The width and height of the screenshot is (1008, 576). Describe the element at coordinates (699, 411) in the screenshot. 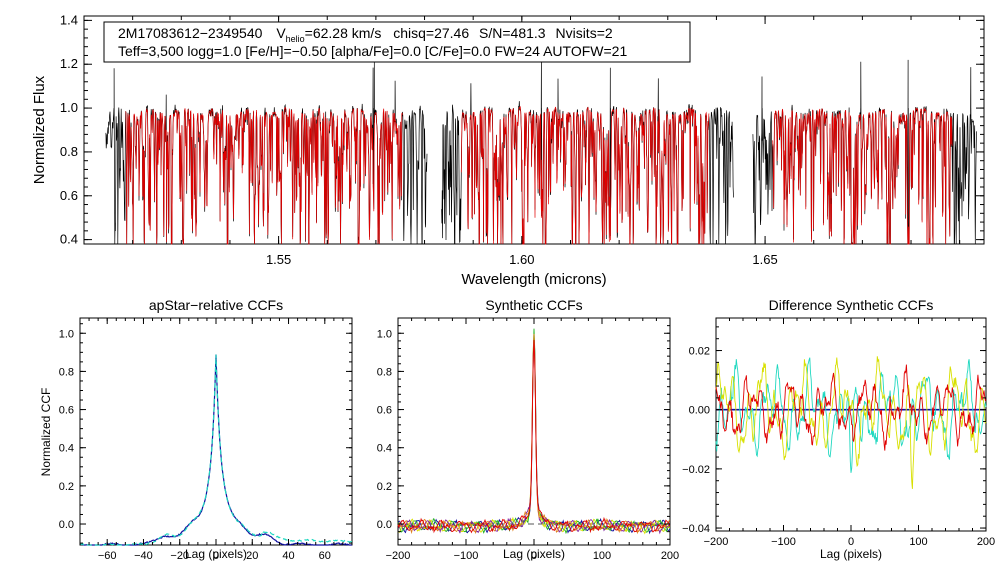

I see `difference-ytick-label: 0.00` at that location.